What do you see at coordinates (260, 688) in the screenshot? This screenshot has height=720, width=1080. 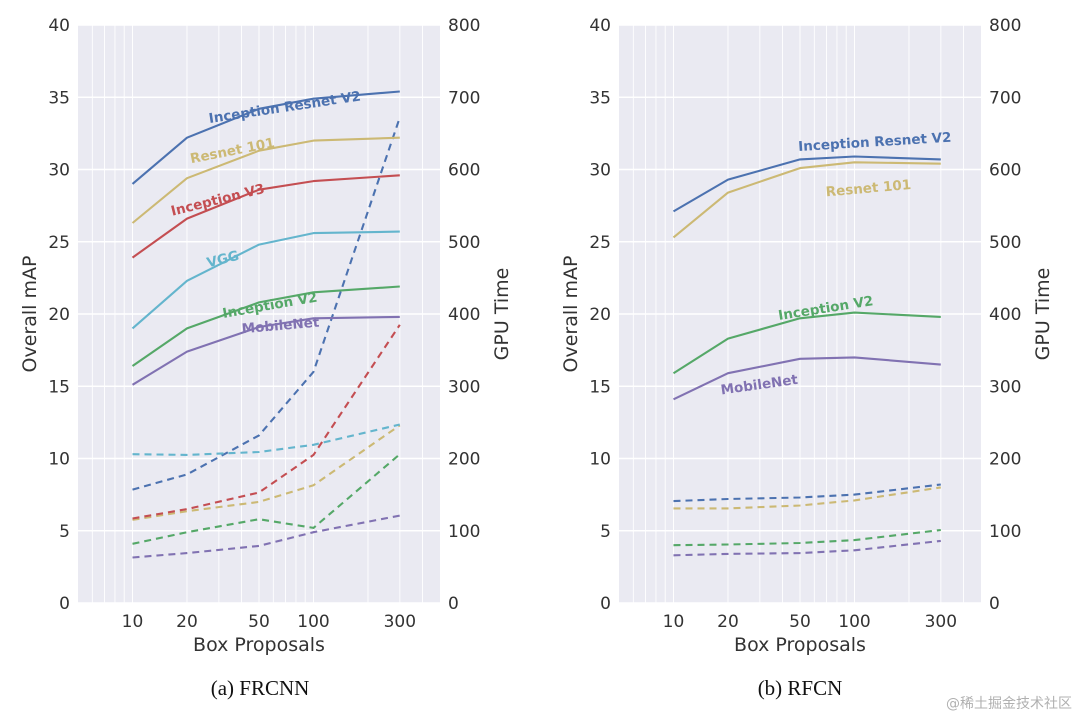 I see `chart-caption: (a) FRCNN` at bounding box center [260, 688].